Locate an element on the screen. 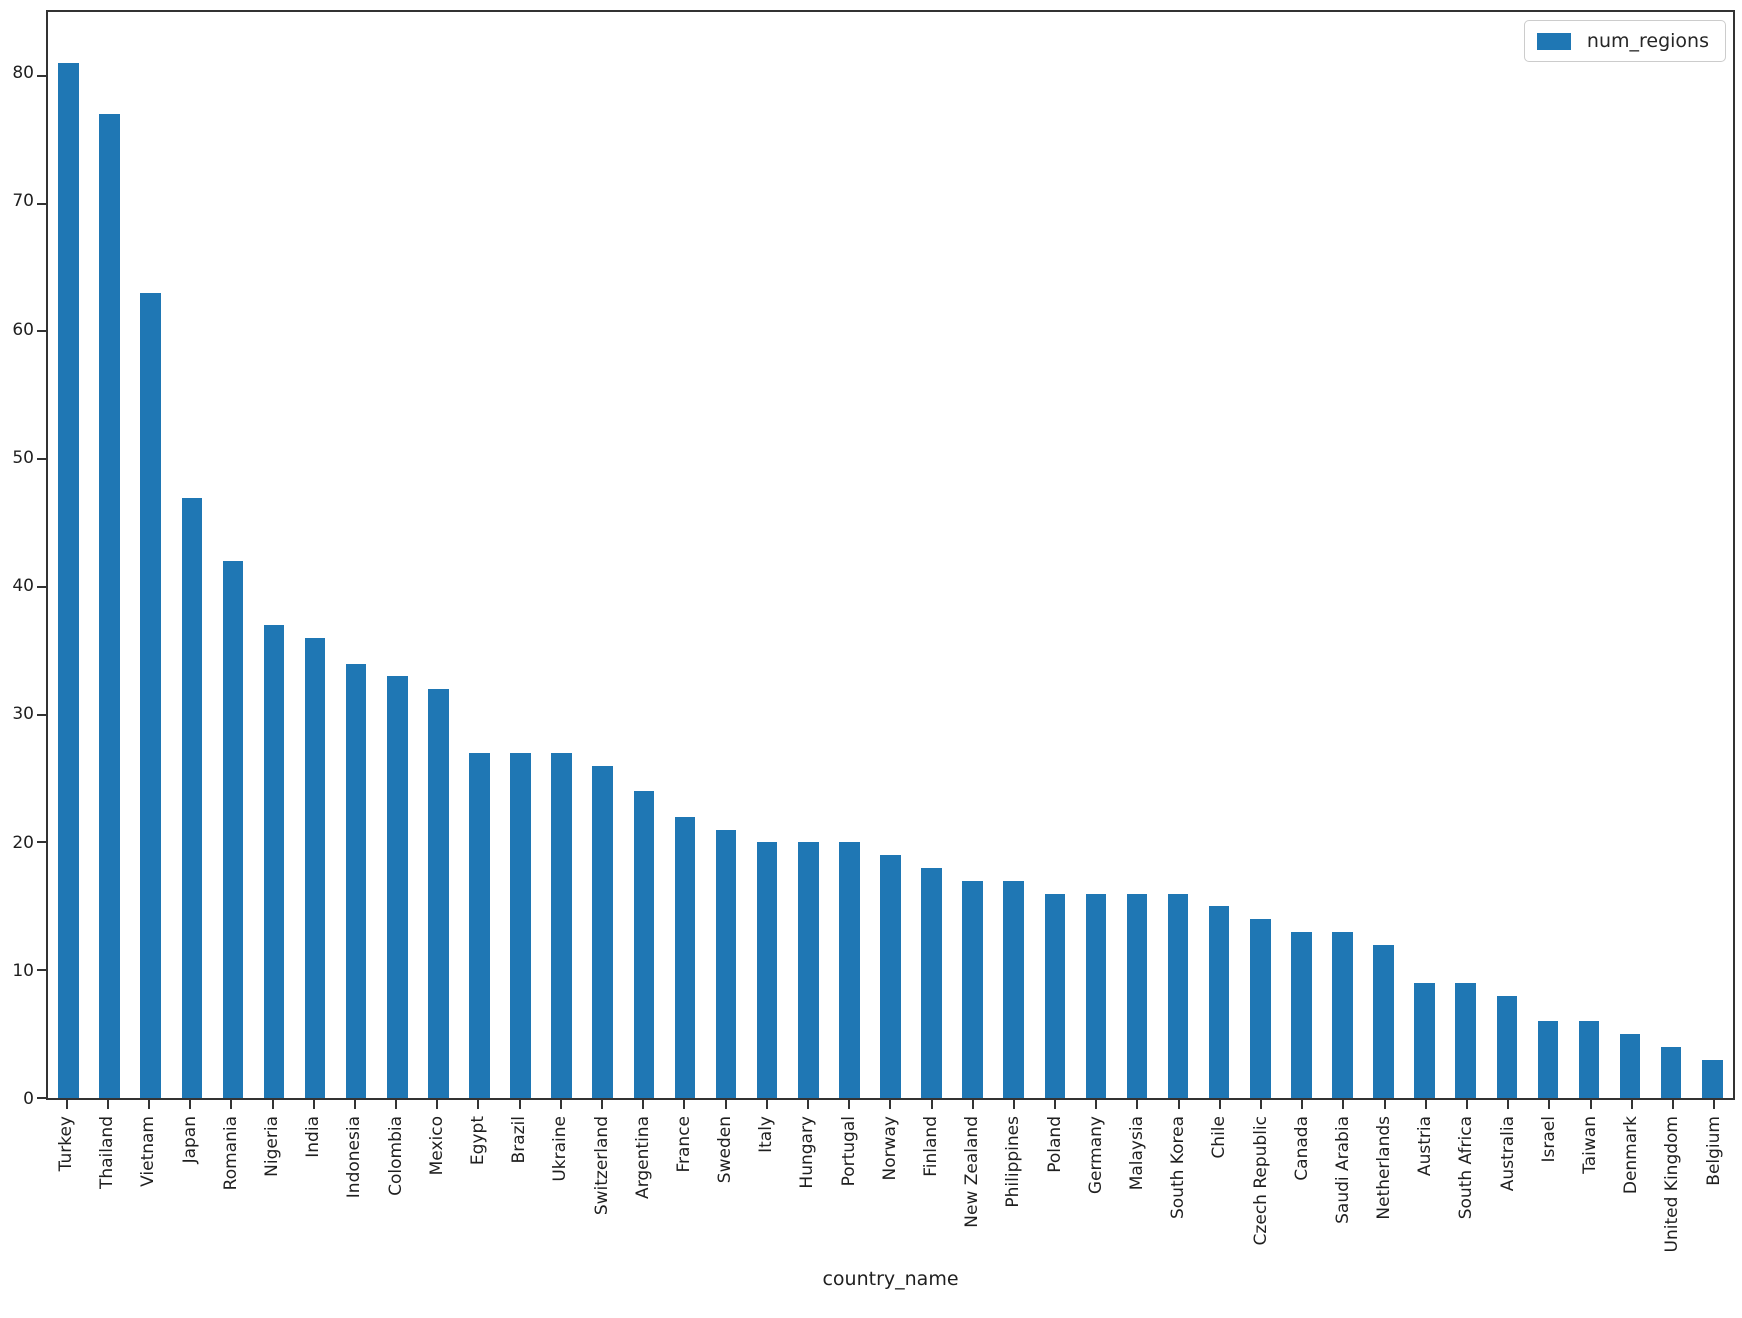  bar-switzerland is located at coordinates (603, 931).